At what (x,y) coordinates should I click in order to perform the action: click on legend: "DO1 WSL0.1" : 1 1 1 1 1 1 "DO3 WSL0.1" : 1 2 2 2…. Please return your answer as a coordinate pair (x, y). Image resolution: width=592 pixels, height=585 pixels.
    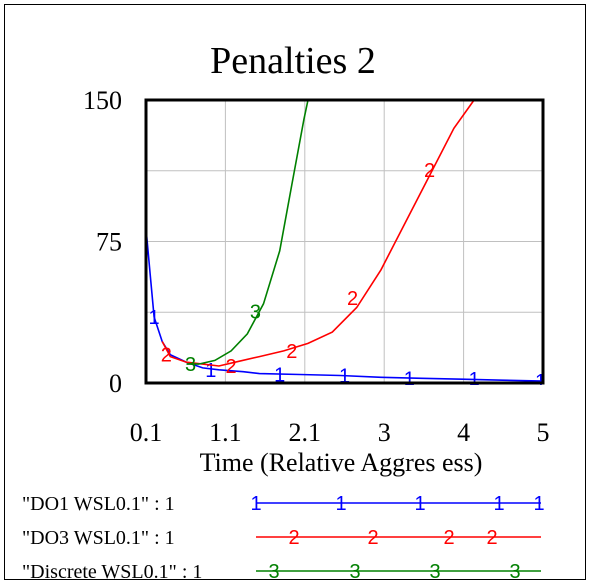
    Looking at the image, I should click on (283, 537).